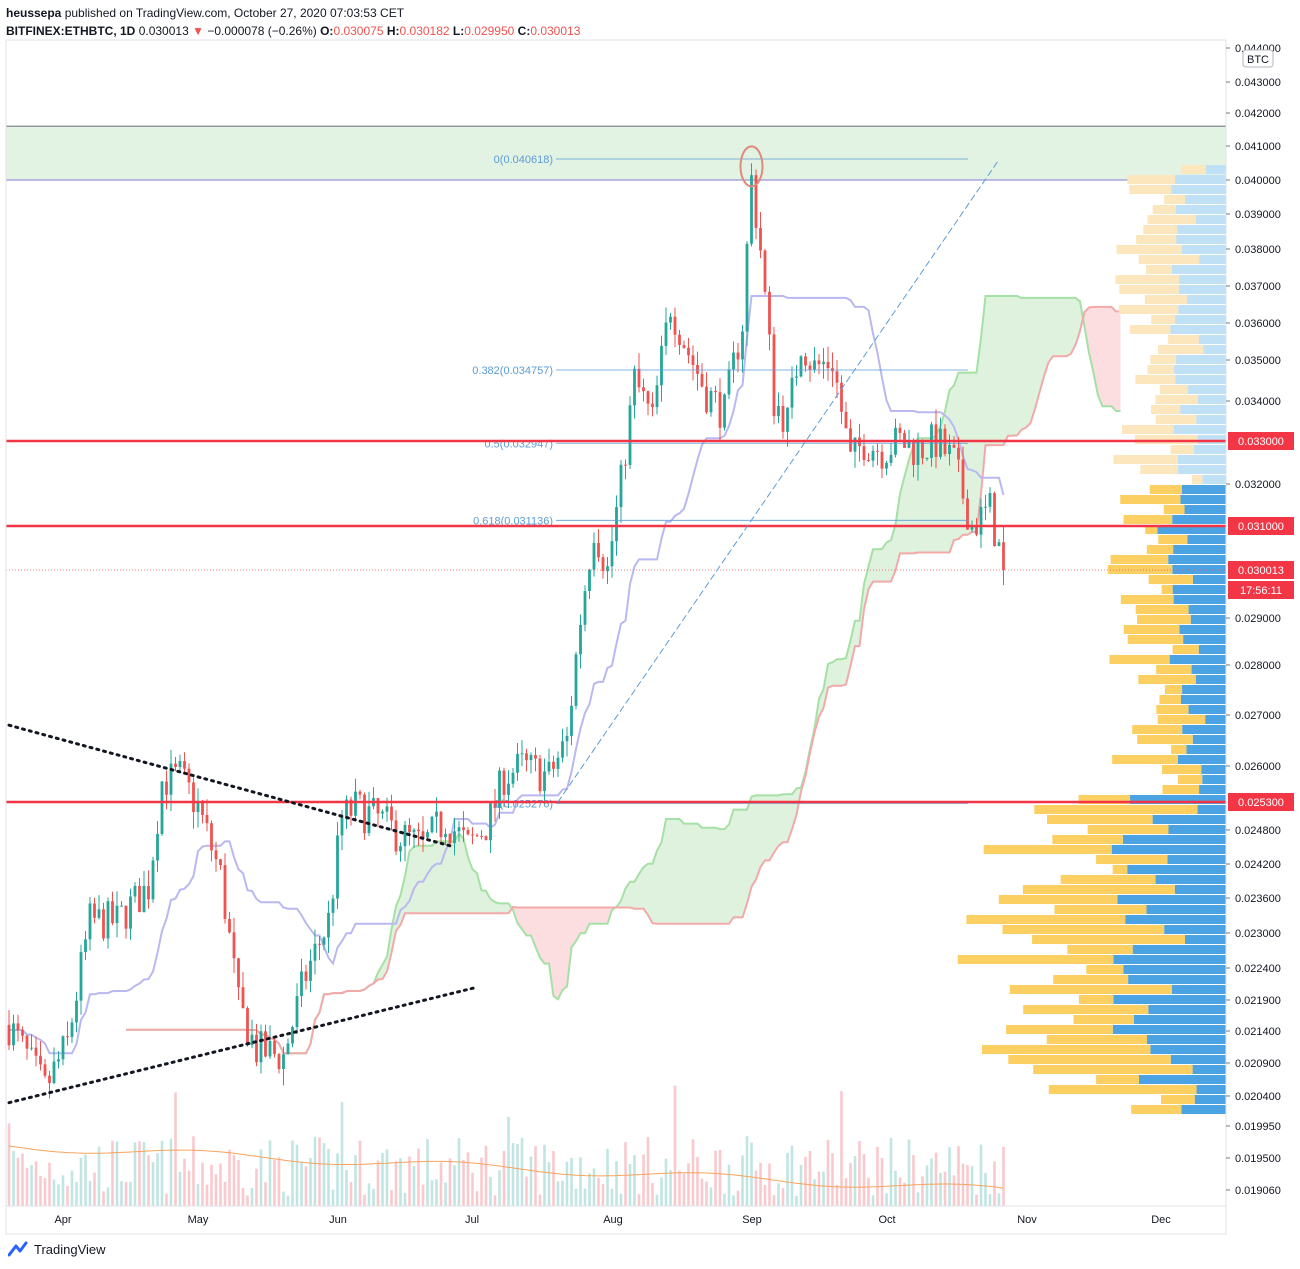 This screenshot has width=1300, height=1269. What do you see at coordinates (71, 31) in the screenshot?
I see `symbol-label: BITFINEX:ETHBTC, 1D` at bounding box center [71, 31].